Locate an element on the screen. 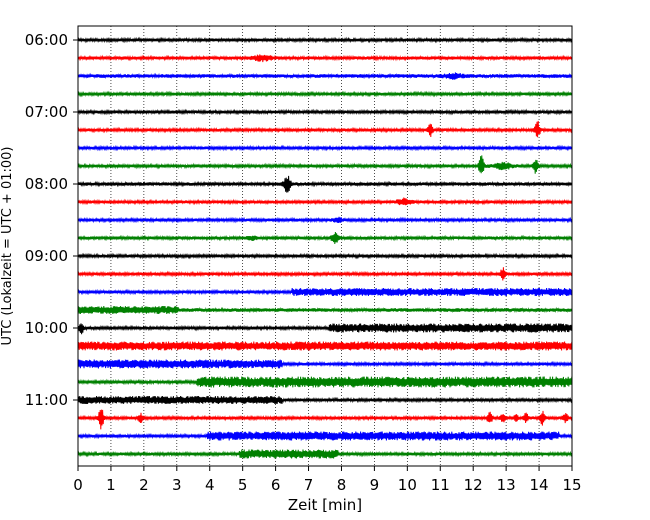  x-tick-label: 11 is located at coordinates (440, 485).